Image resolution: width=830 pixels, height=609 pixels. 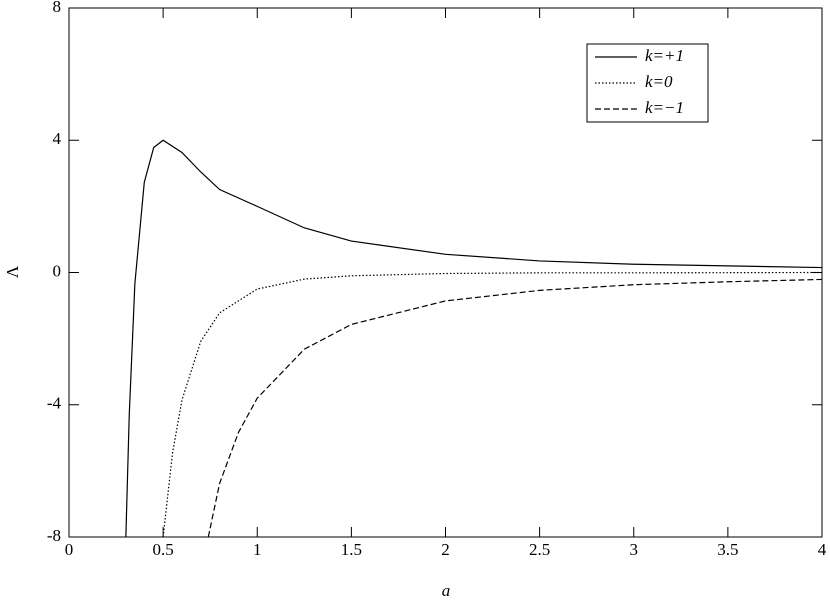 What do you see at coordinates (54, 535) in the screenshot?
I see `y-tick-label: -8` at bounding box center [54, 535].